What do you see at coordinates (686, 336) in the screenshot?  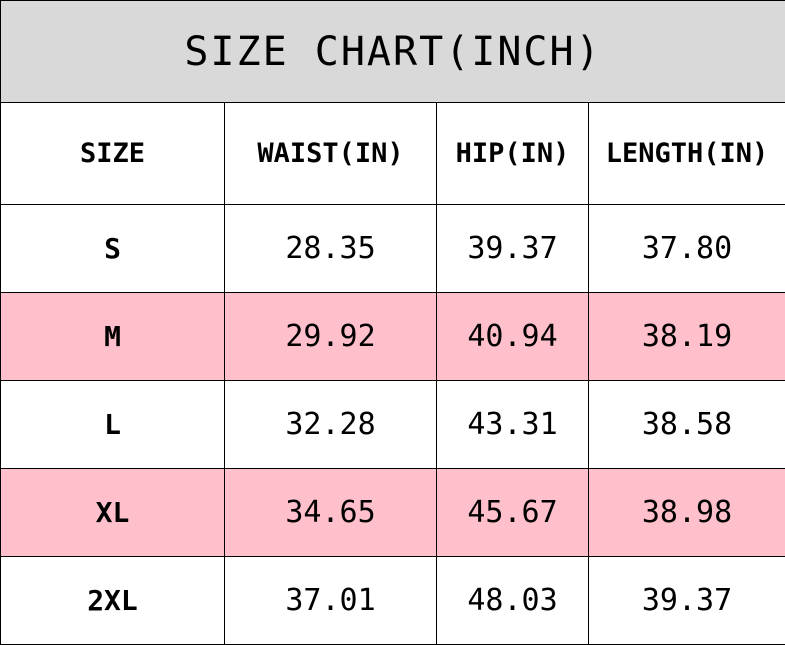 I see `length-cell: 38.19` at bounding box center [686, 336].